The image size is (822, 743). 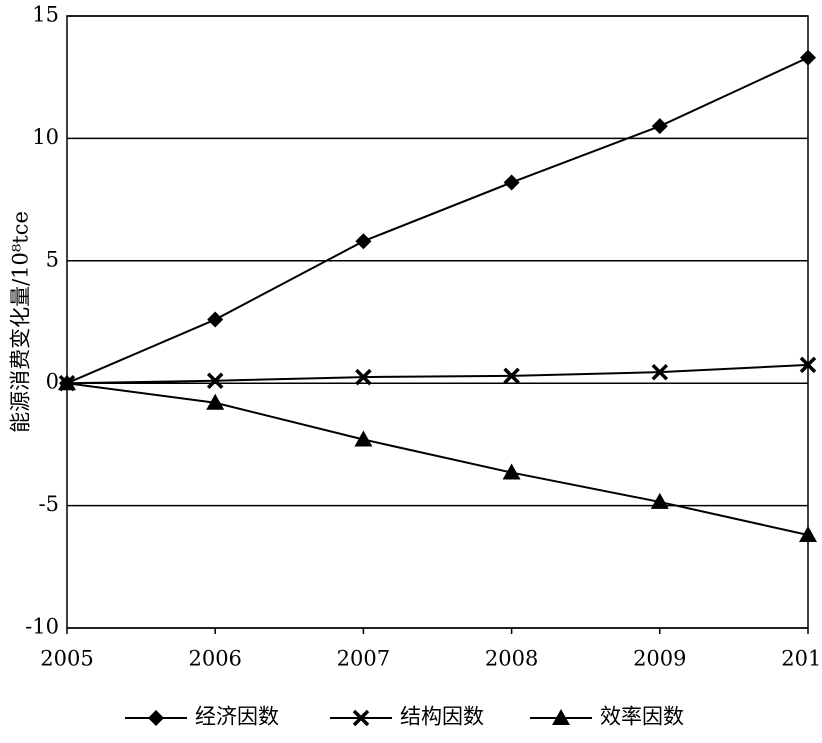 What do you see at coordinates (437, 374) in the screenshot?
I see `series-line` at bounding box center [437, 374].